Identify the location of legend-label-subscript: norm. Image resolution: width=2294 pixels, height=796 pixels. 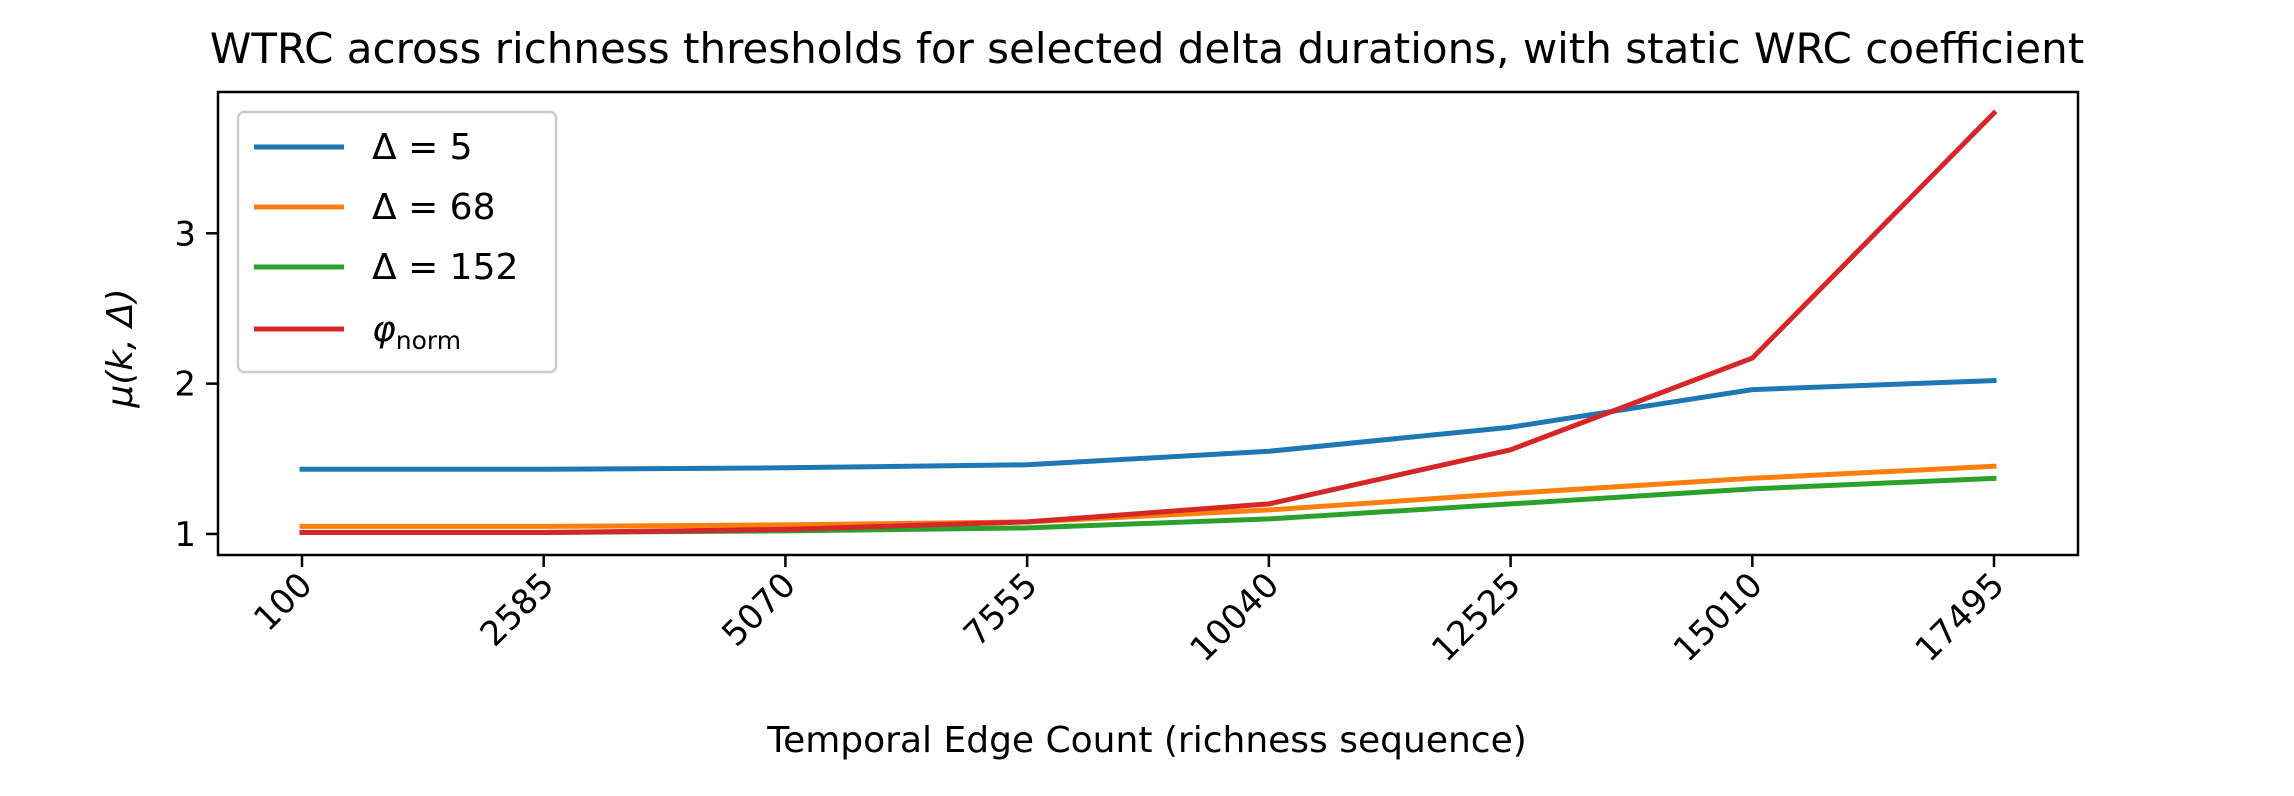
(428, 340).